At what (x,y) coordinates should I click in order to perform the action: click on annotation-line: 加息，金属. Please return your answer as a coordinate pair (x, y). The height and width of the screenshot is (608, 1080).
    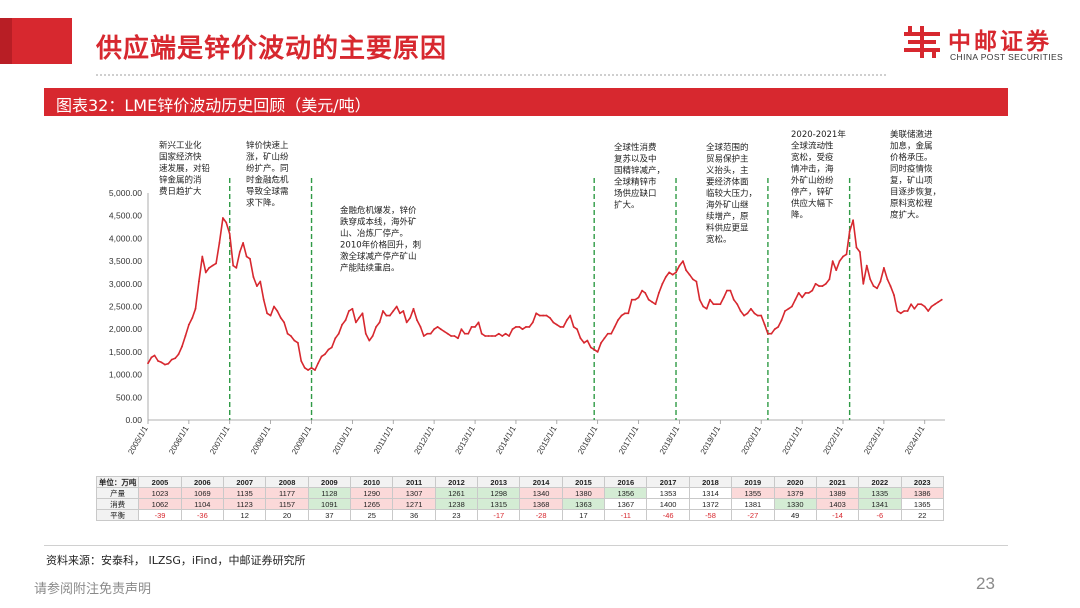
    Looking at the image, I should click on (911, 146).